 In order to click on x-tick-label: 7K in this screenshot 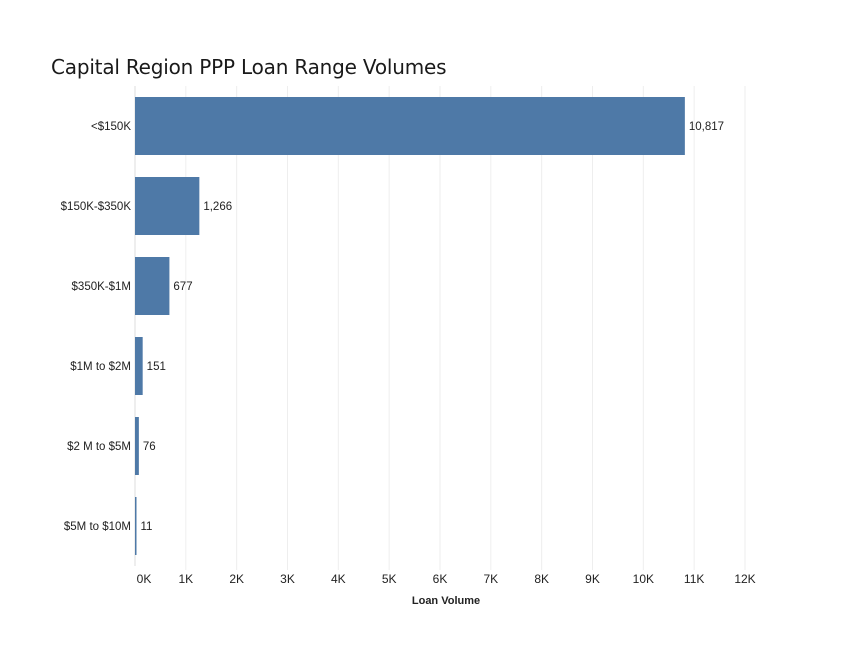, I will do `click(490, 579)`.